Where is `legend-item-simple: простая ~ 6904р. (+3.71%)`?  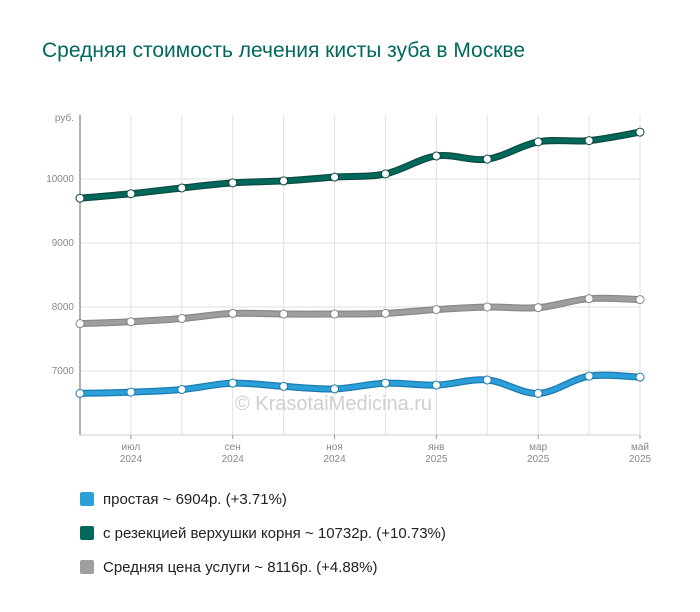 legend-item-simple: простая ~ 6904р. (+3.71%) is located at coordinates (263, 499).